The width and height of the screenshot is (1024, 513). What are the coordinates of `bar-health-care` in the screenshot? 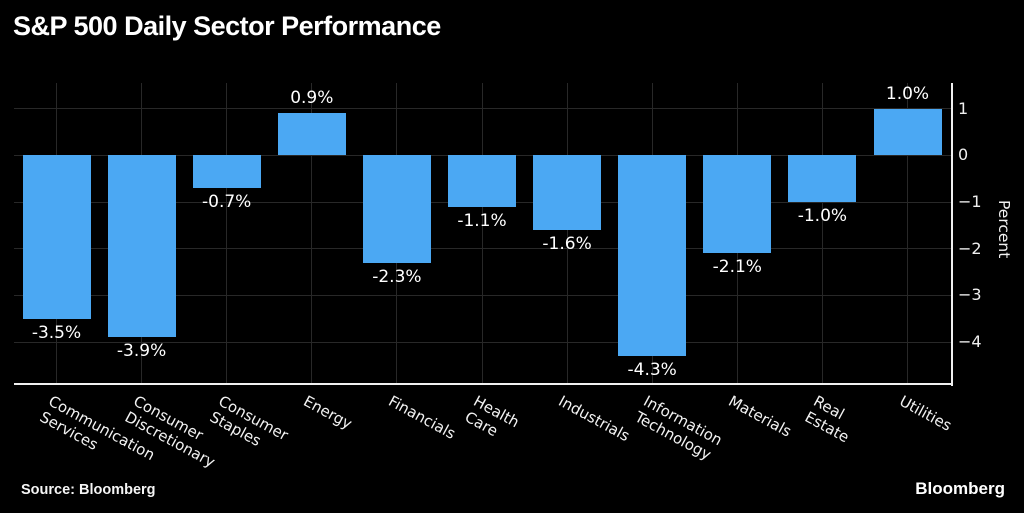 It's located at (482, 181).